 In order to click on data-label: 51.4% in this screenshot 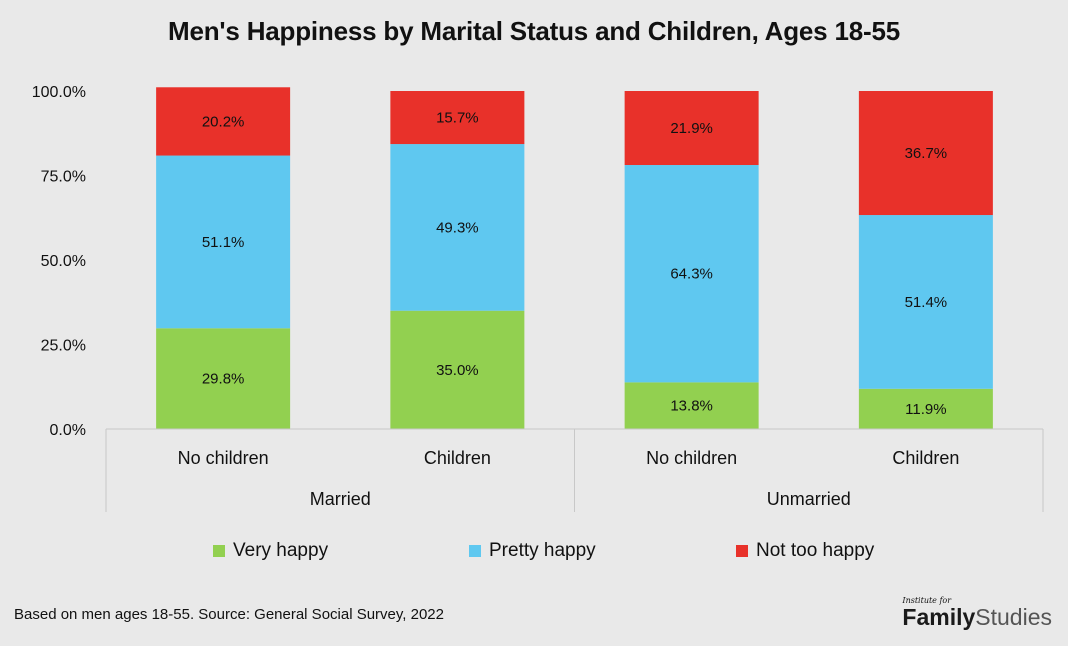, I will do `click(926, 302)`.